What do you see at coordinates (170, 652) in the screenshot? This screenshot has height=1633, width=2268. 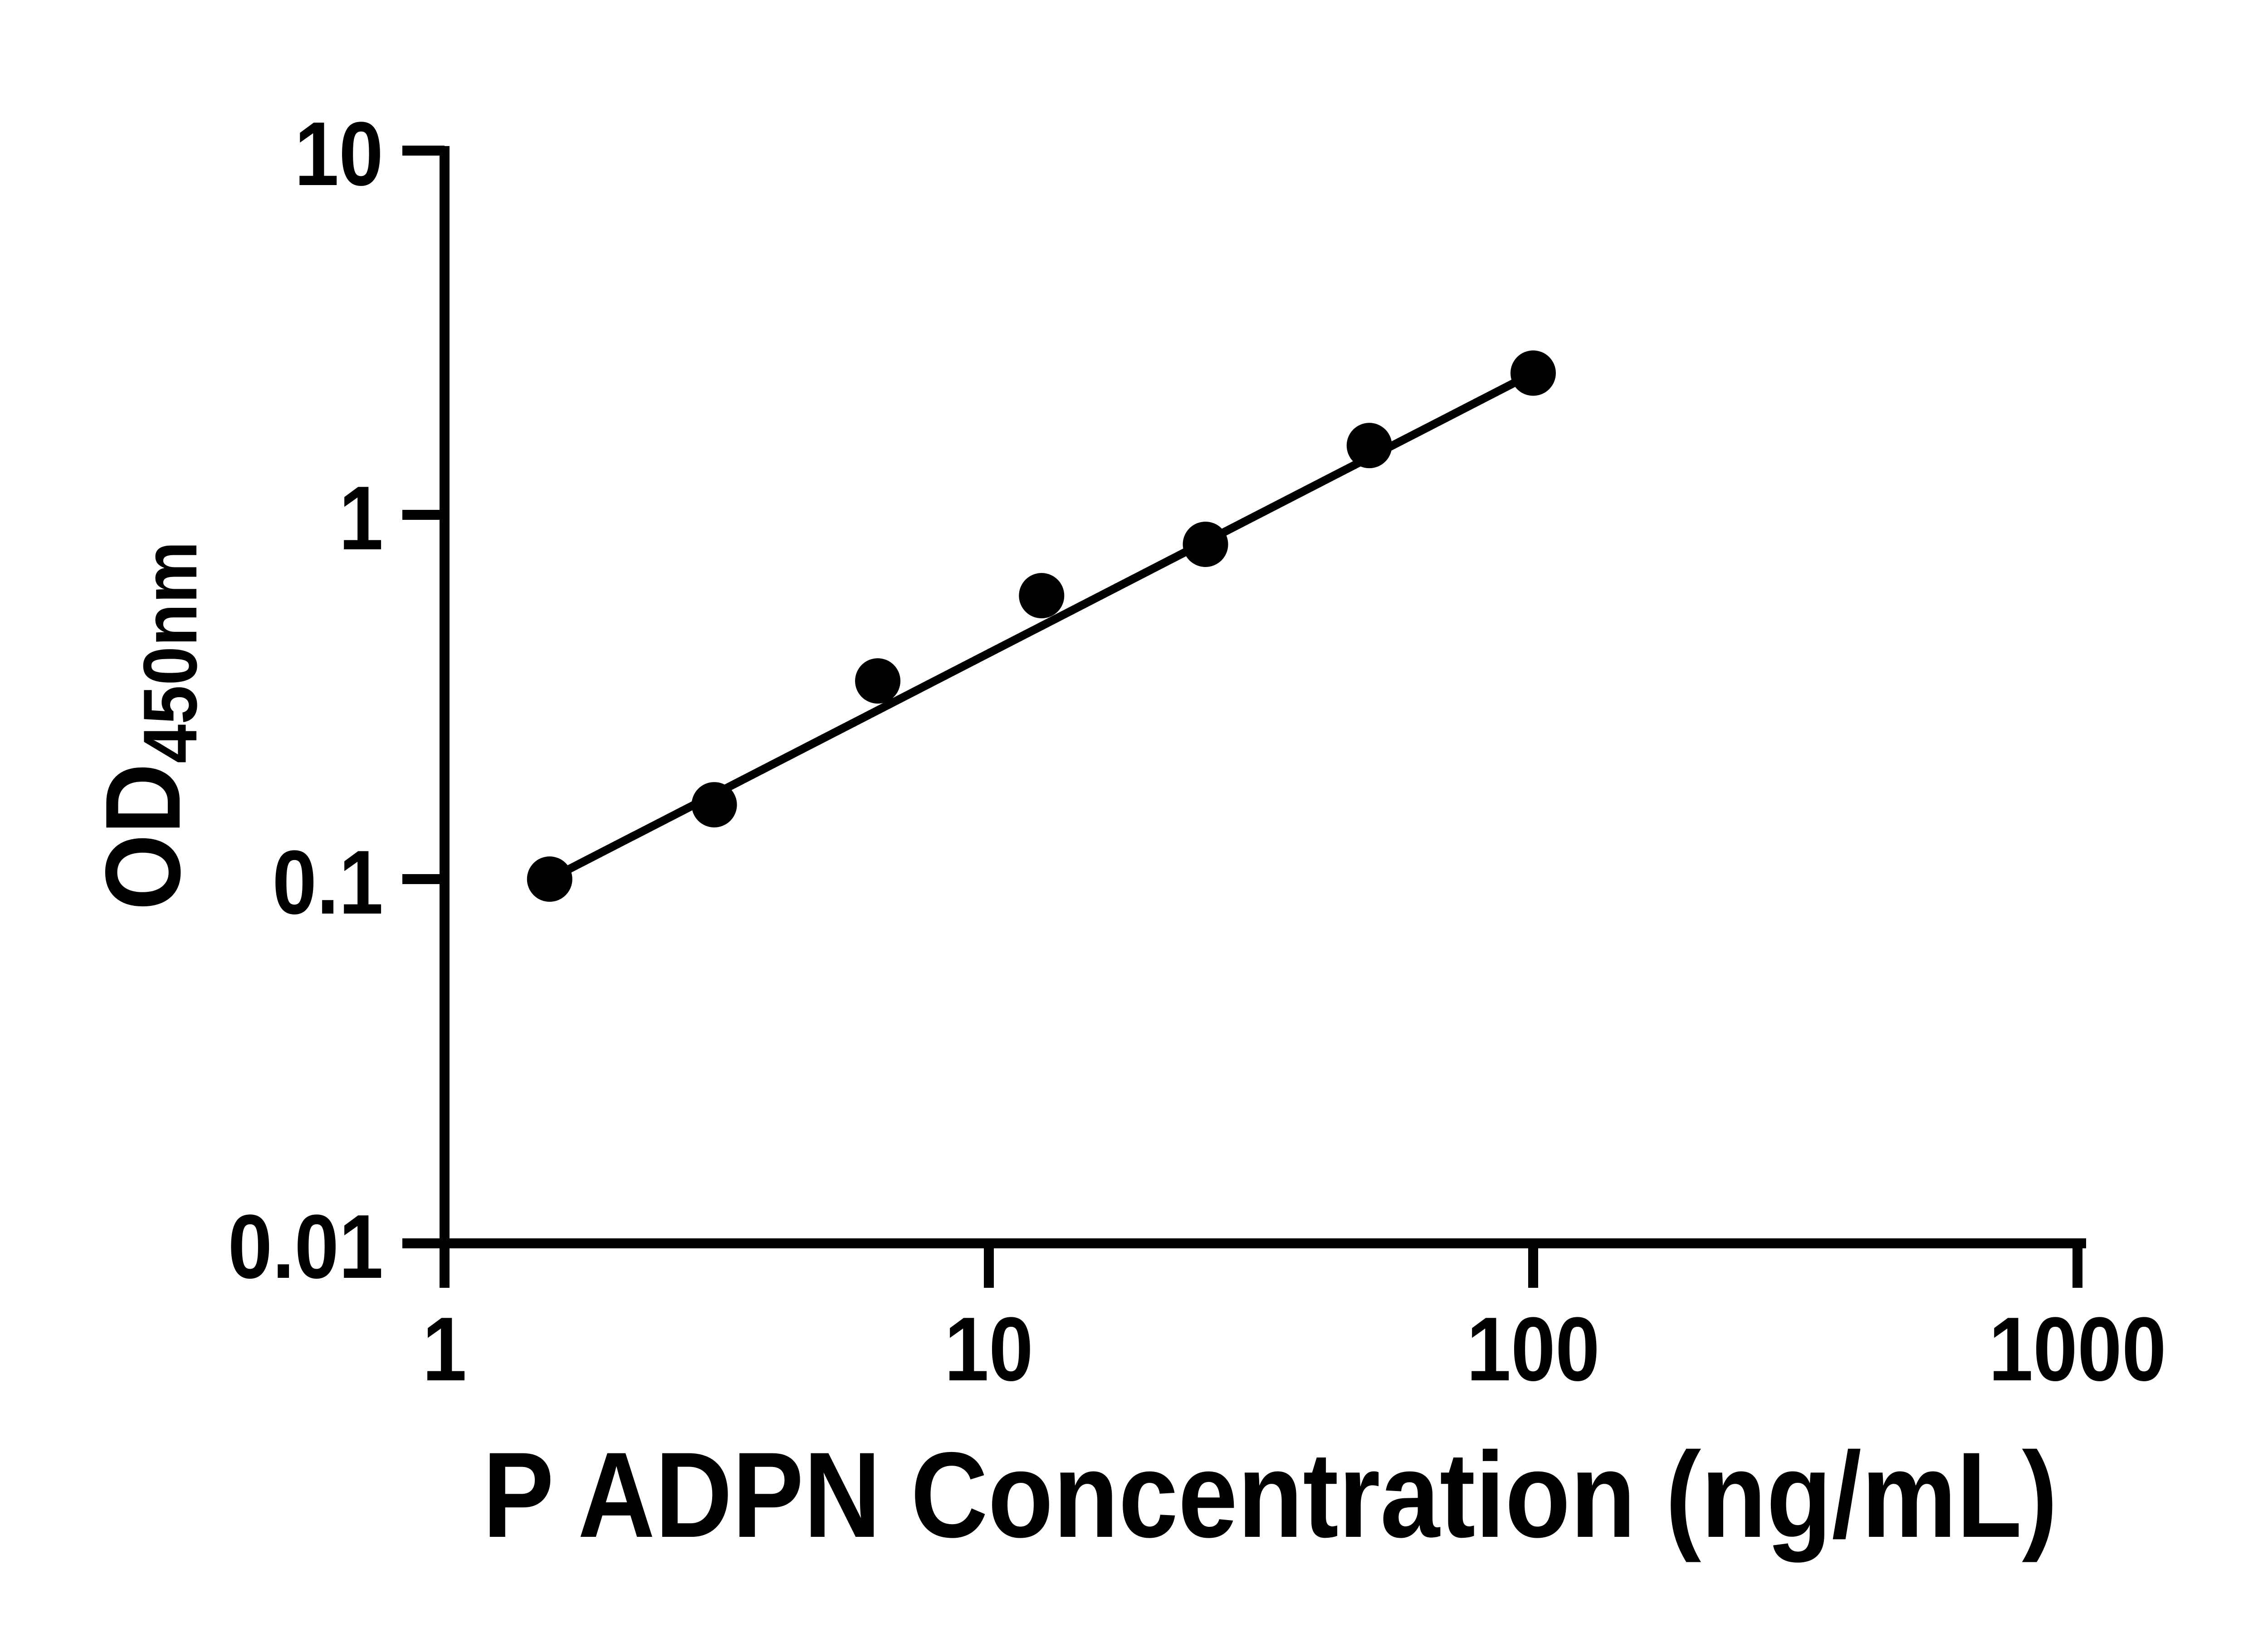 I see `y-axis-title-subscript: 450nm` at bounding box center [170, 652].